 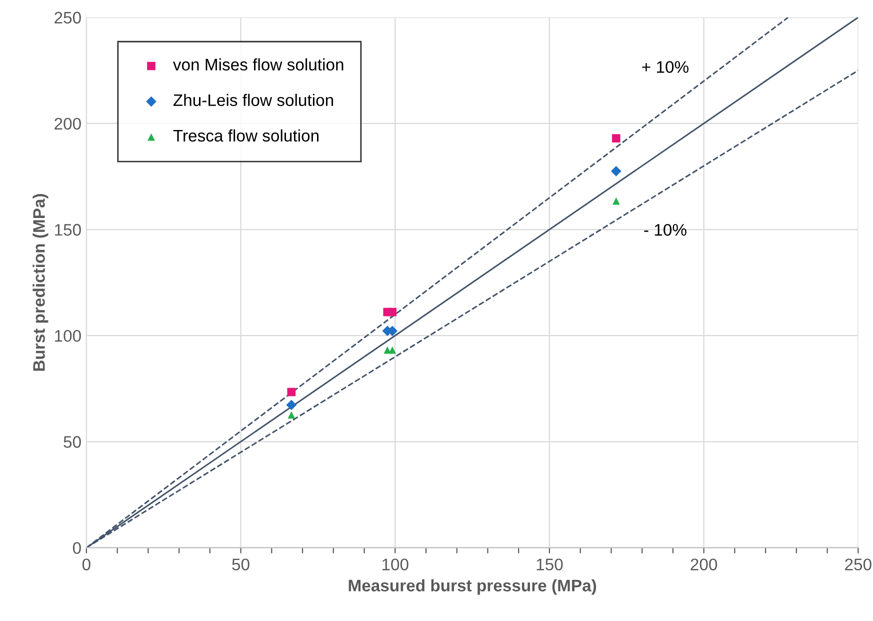 I want to click on annotation: + 10%, so click(x=665, y=67).